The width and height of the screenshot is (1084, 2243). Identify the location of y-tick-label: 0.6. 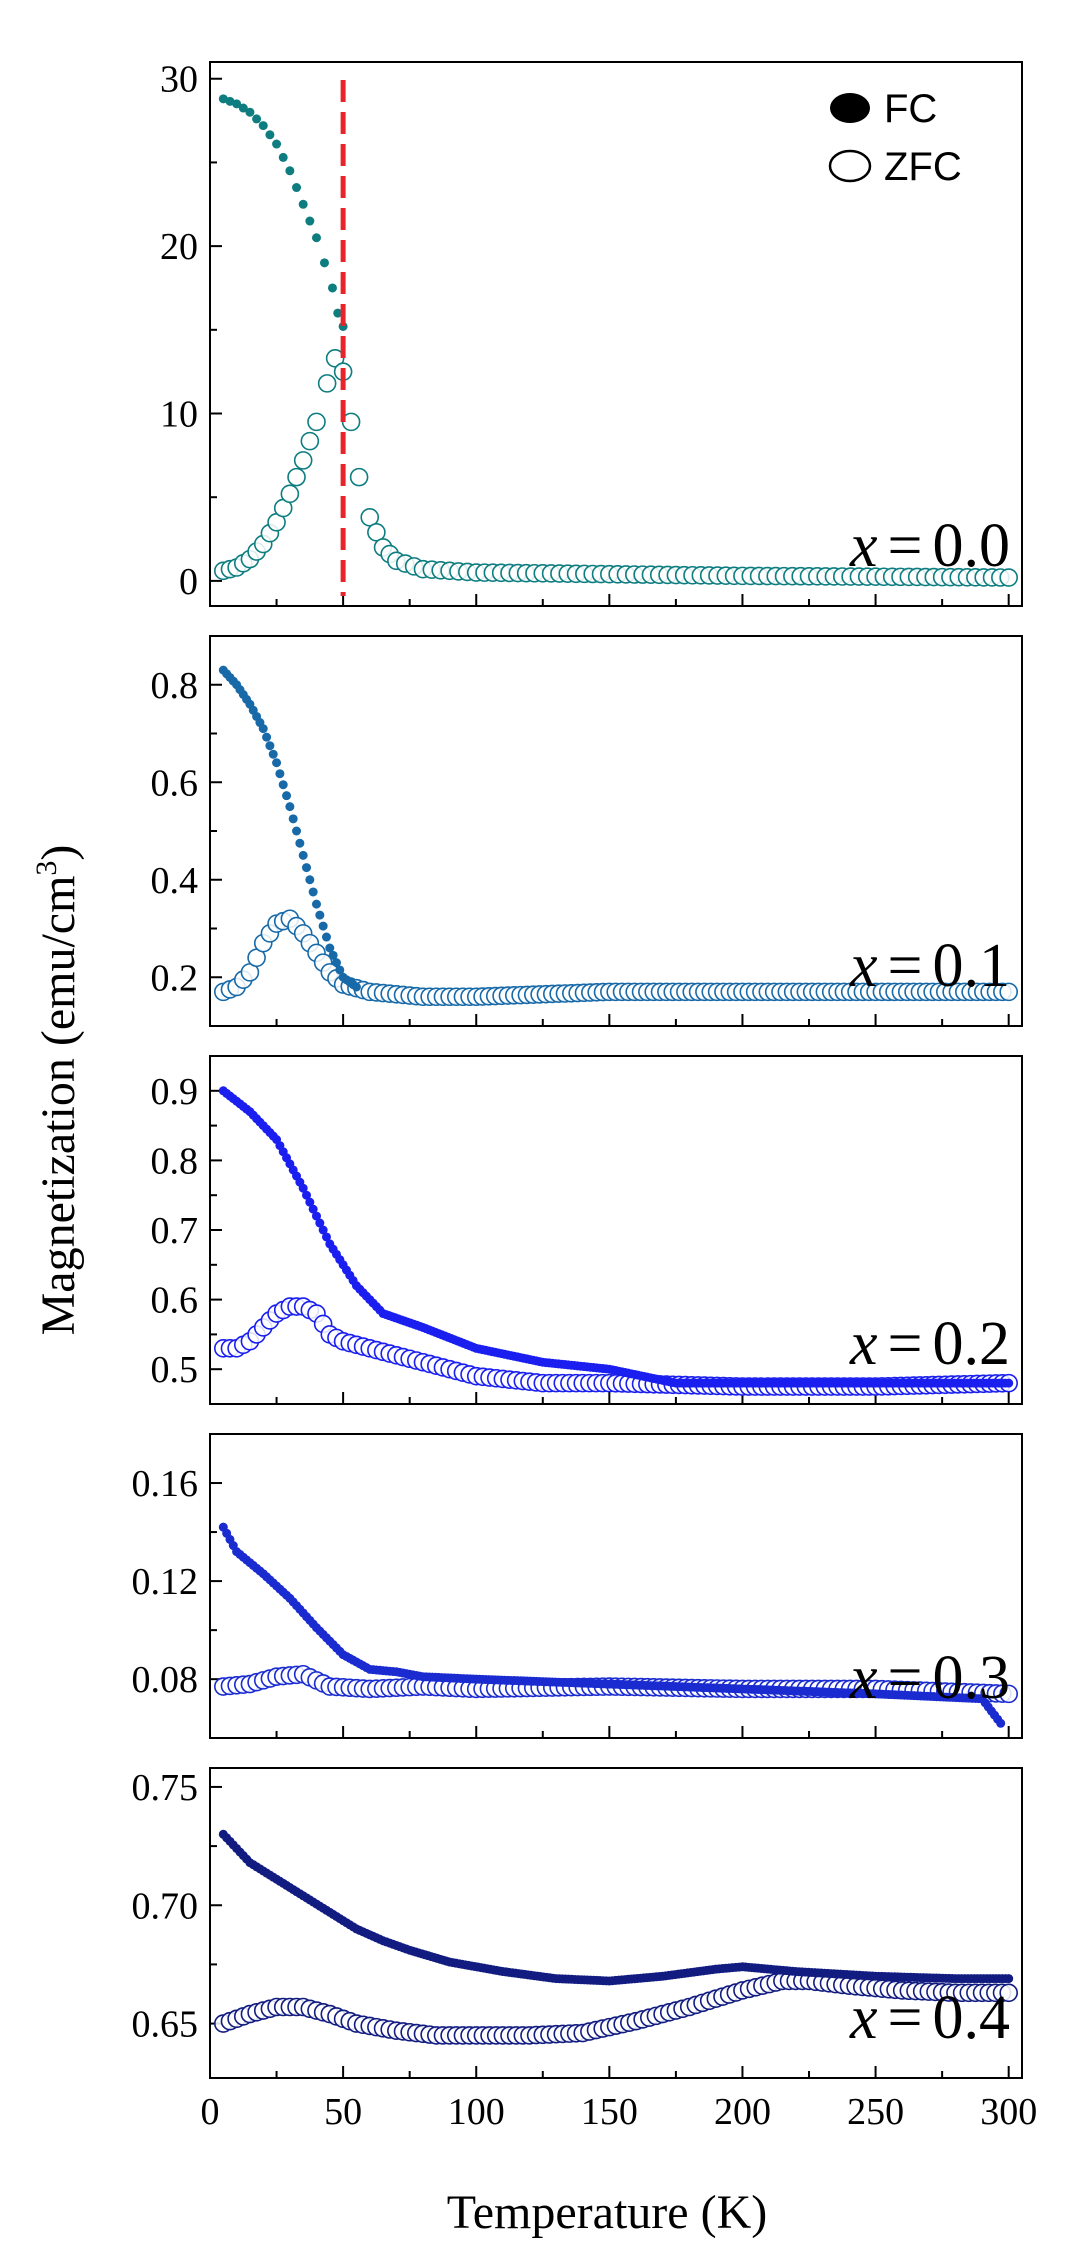
(175, 783).